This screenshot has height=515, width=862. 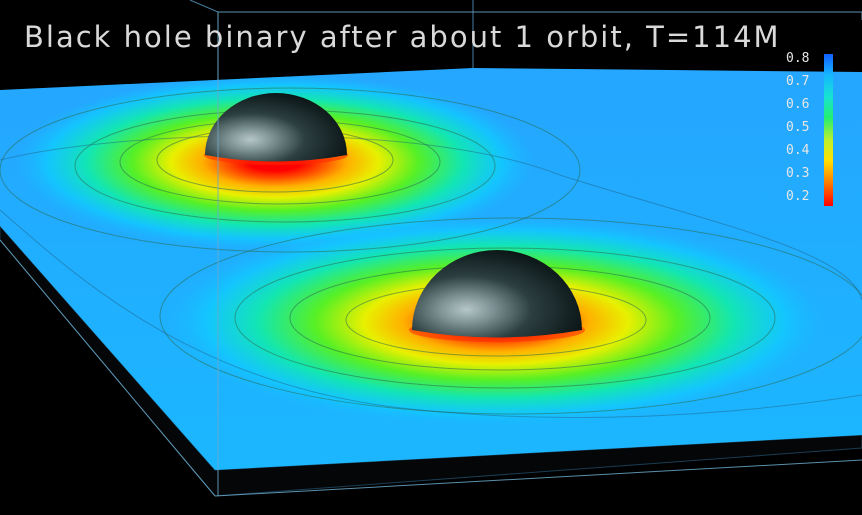 What do you see at coordinates (798, 173) in the screenshot?
I see `colorbar-tick: 0.3` at bounding box center [798, 173].